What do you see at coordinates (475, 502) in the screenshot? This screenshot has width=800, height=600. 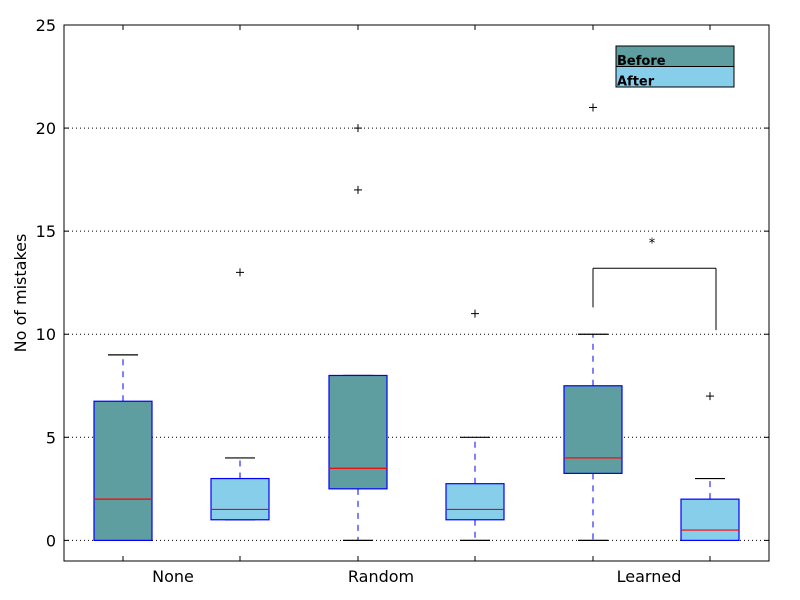 I see `box-rect-random-after` at bounding box center [475, 502].